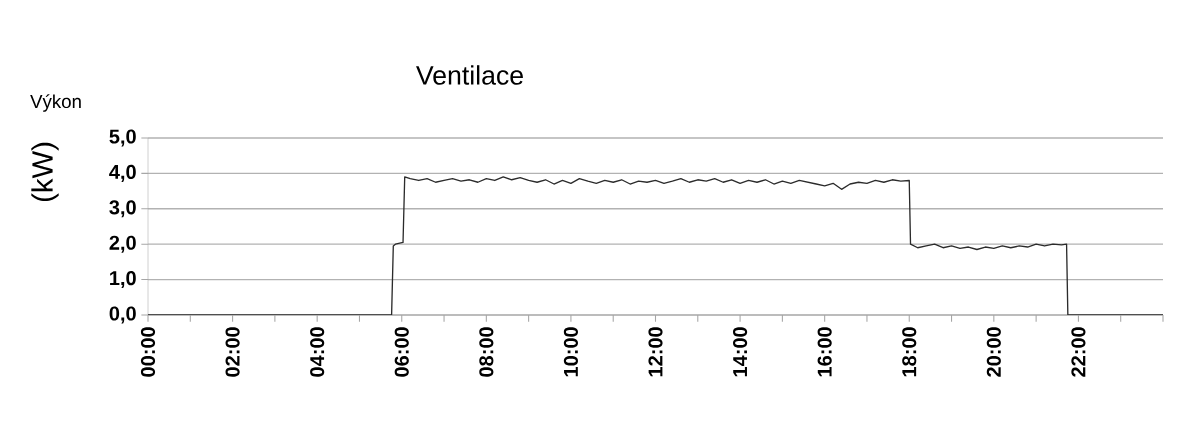 This screenshot has height=434, width=1183. Describe the element at coordinates (740, 352) in the screenshot. I see `x-tick-label: 14:00` at that location.